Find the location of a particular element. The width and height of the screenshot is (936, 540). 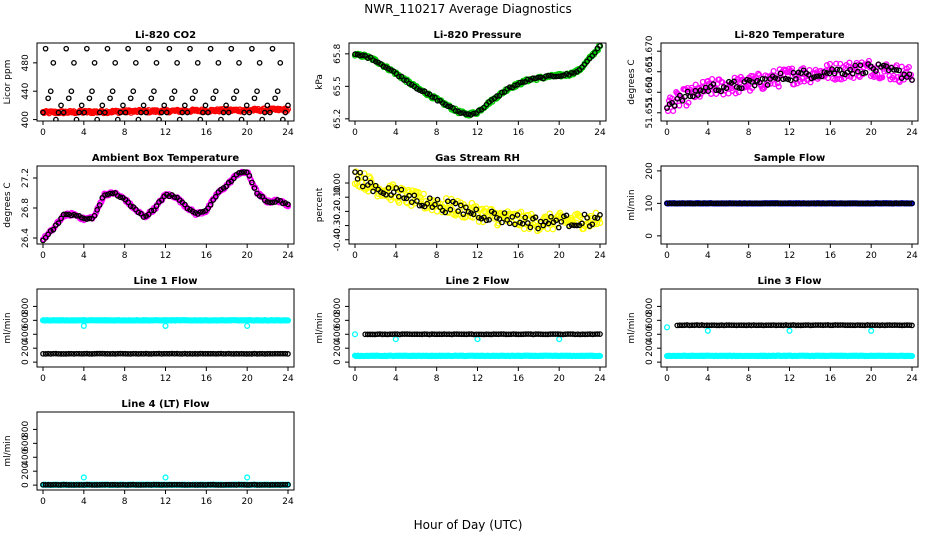

data-point-spike is located at coordinates (789, 330).